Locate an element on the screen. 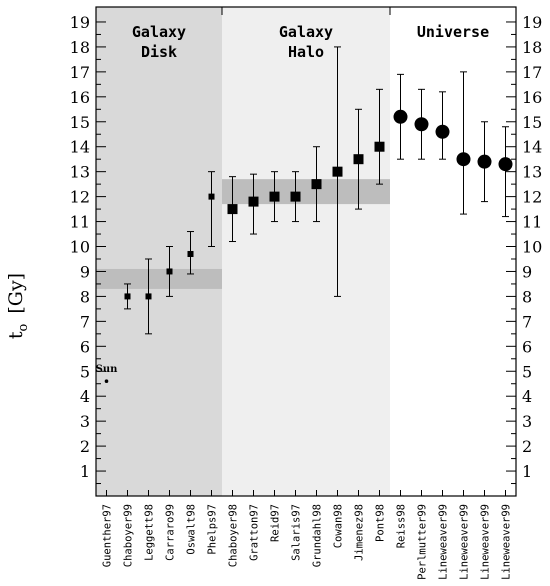 This screenshot has width=550, height=586. x-tick-label-14: Reiss98 is located at coordinates (402, 526).